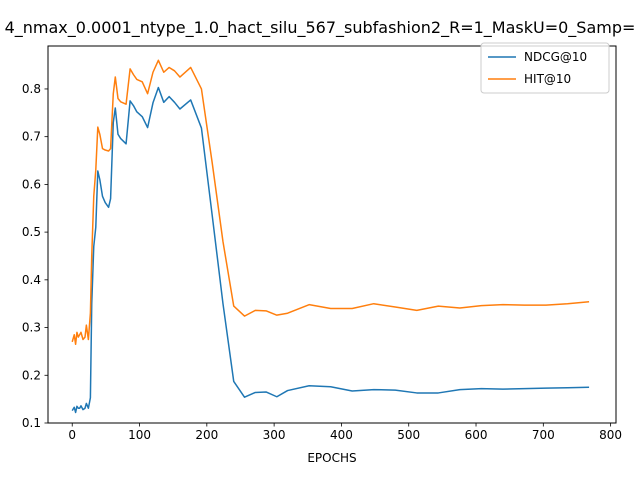 This screenshot has height=480, width=640. What do you see at coordinates (476, 435) in the screenshot?
I see `x-tick-label: 600` at bounding box center [476, 435].